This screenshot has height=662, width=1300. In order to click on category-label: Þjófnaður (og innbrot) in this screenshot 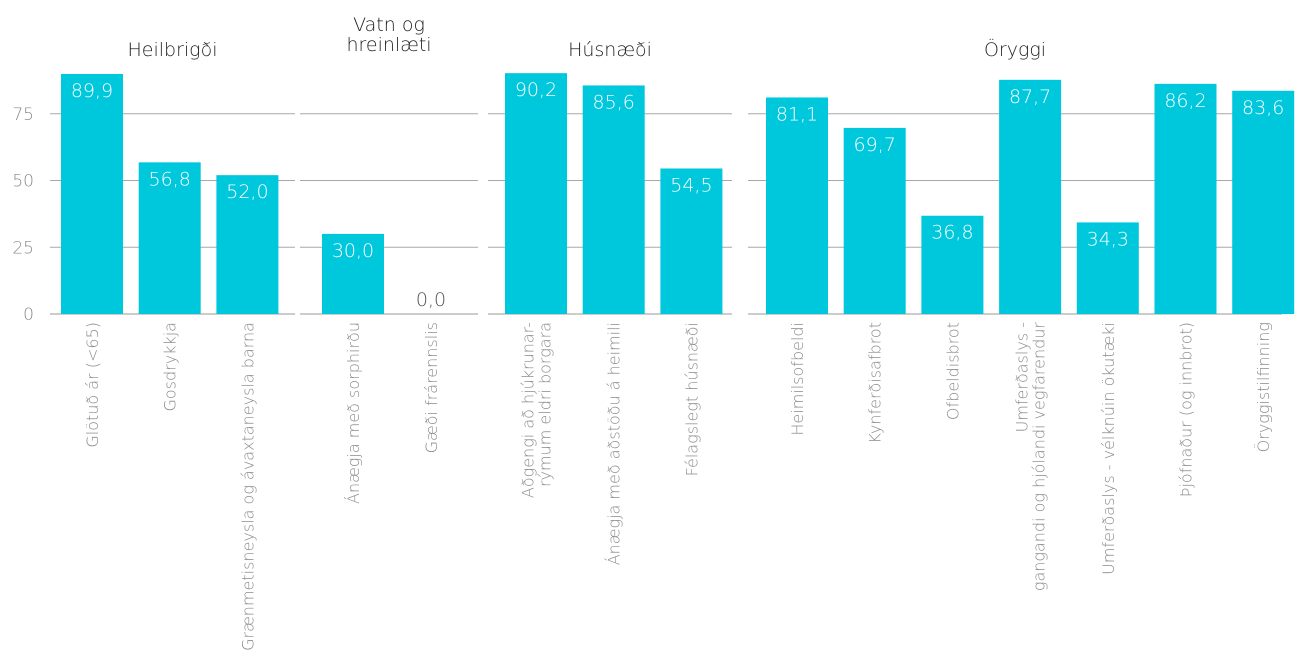, I will do `click(1186, 409)`.